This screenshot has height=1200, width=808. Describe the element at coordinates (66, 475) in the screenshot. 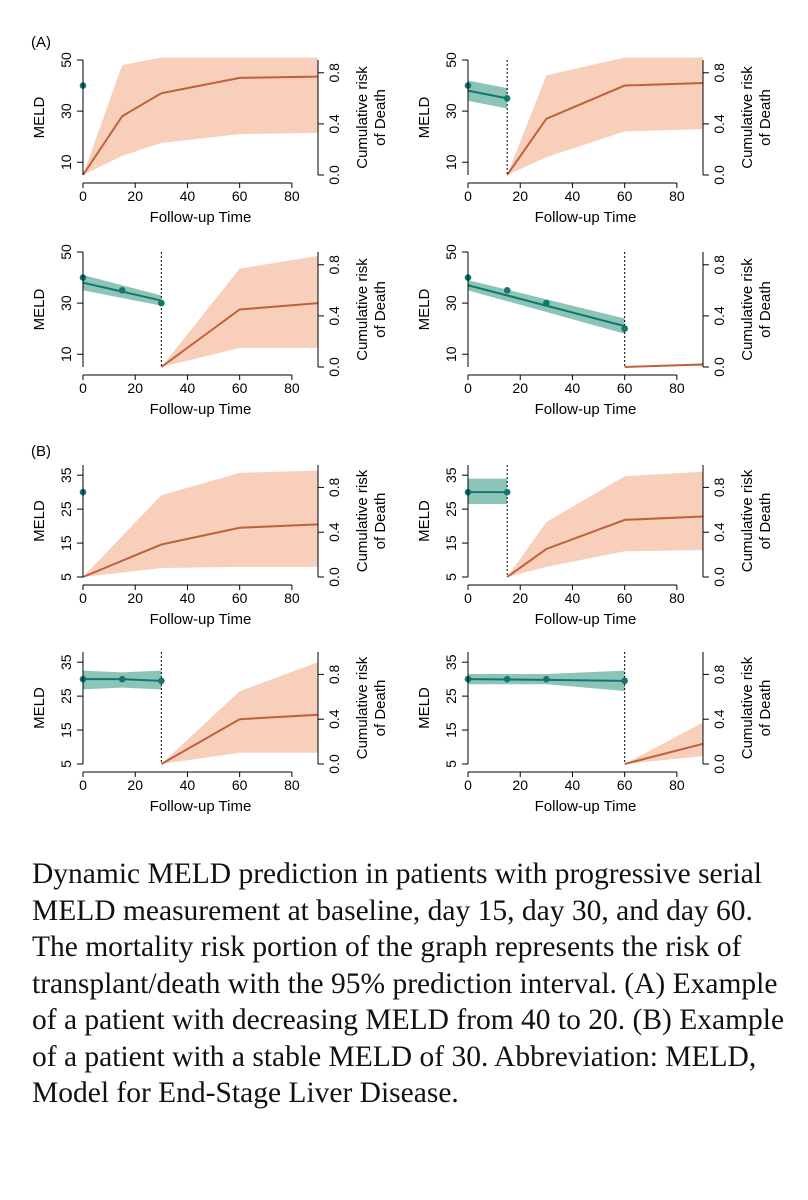

I see `y-tick-label: 35` at that location.